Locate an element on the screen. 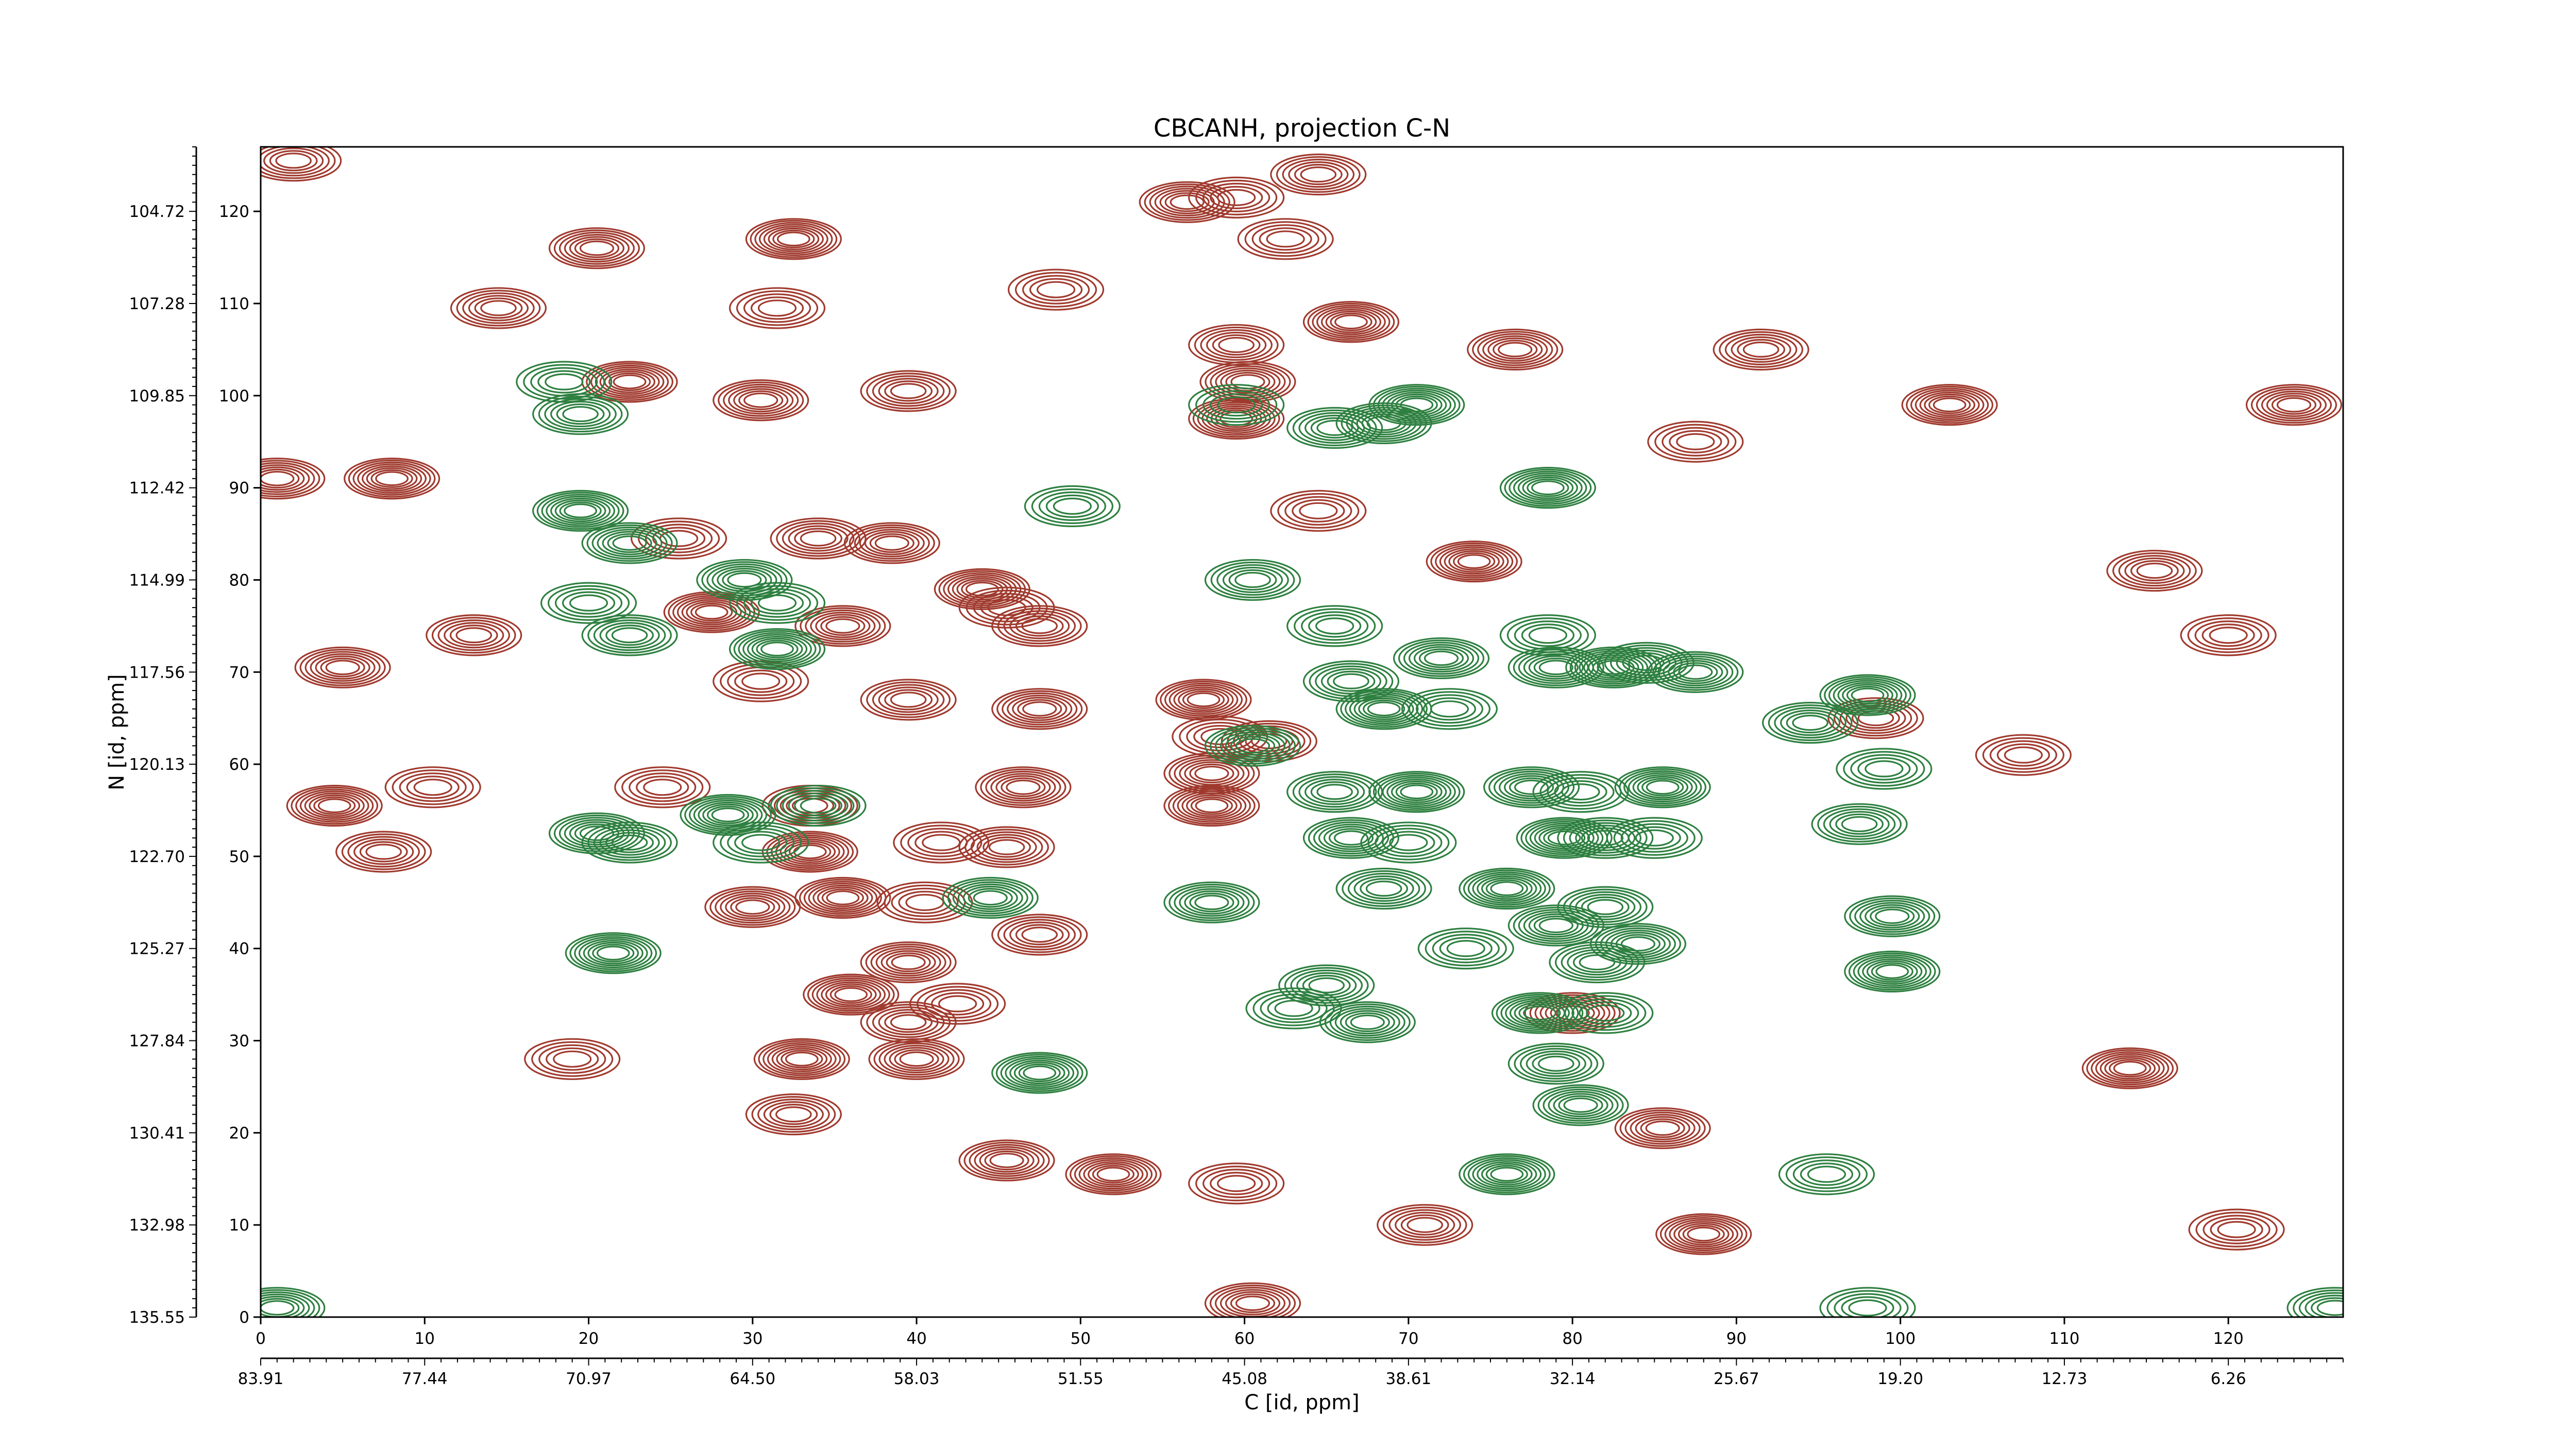 The height and width of the screenshot is (1449, 2576). y-axis-label: N [id, ppm] is located at coordinates (117, 732).